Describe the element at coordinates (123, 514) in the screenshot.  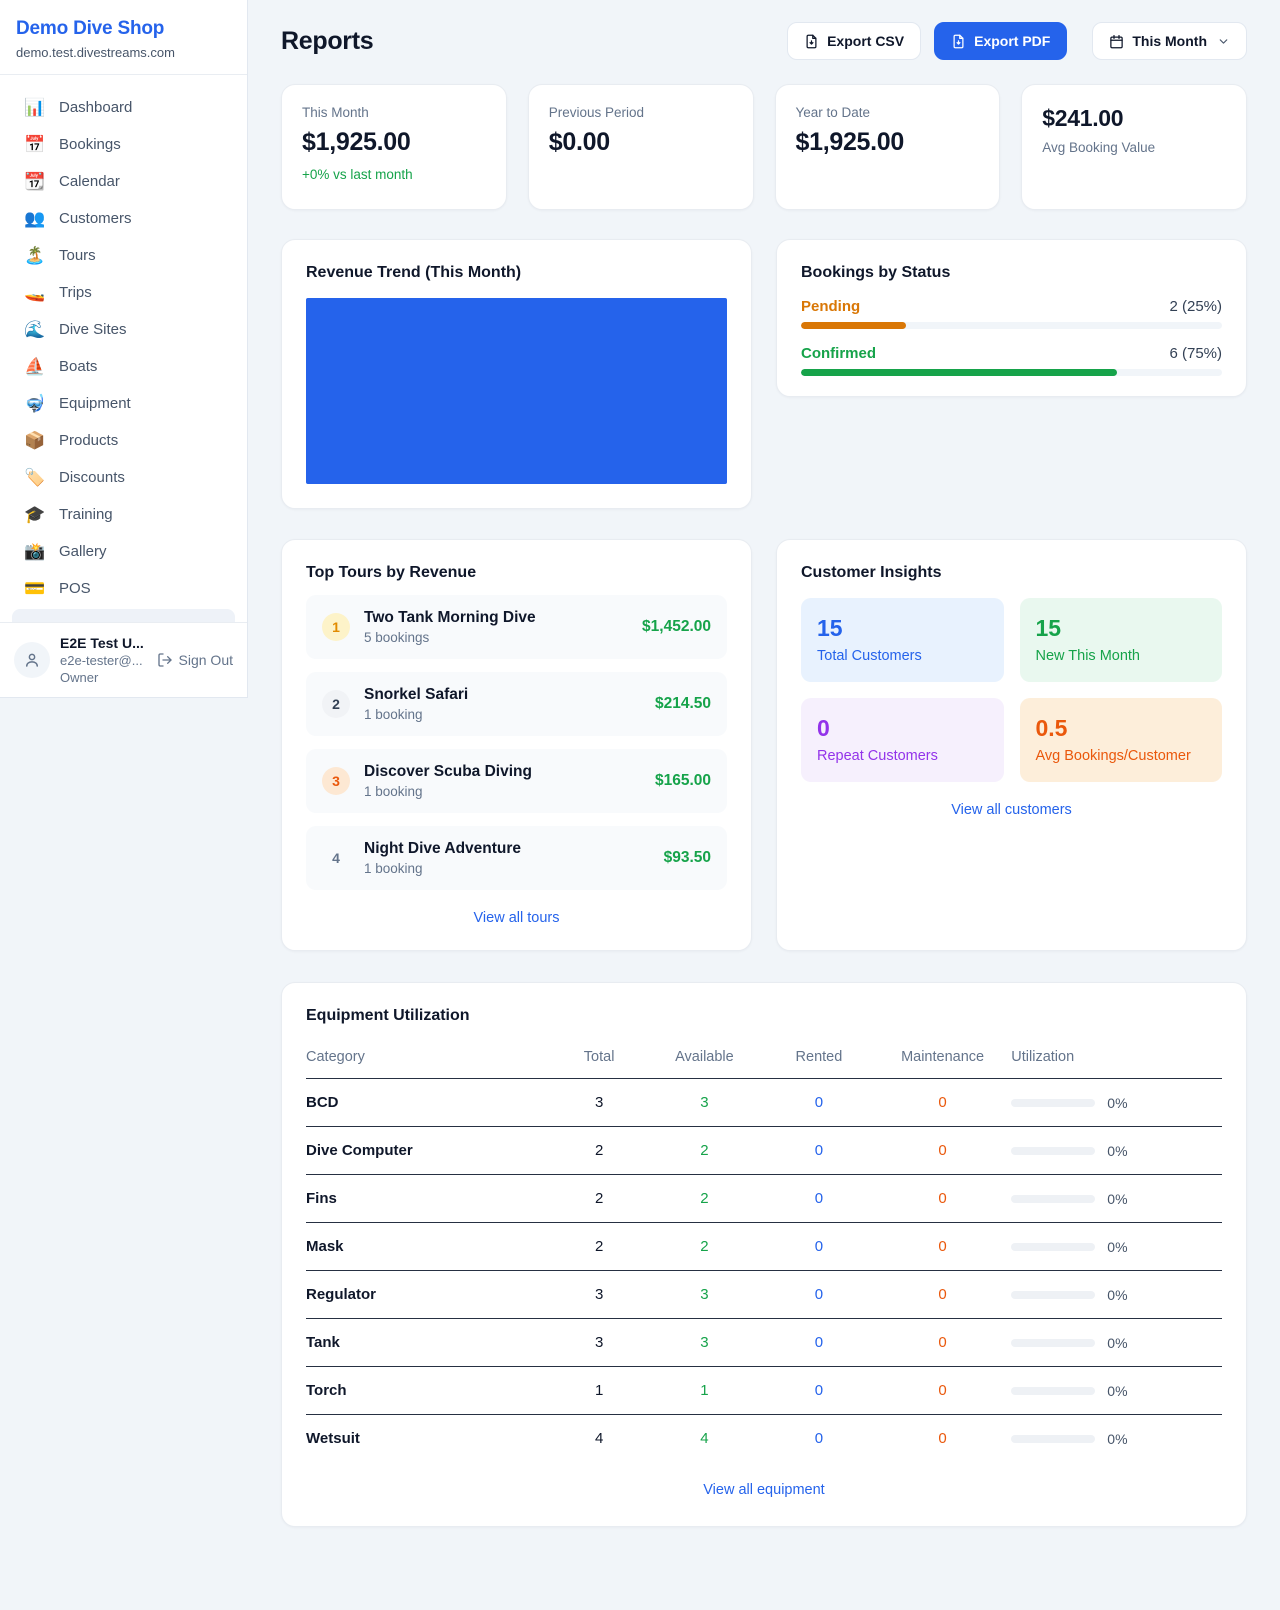
I see `sidebar-item-training: 🎓 Training` at that location.